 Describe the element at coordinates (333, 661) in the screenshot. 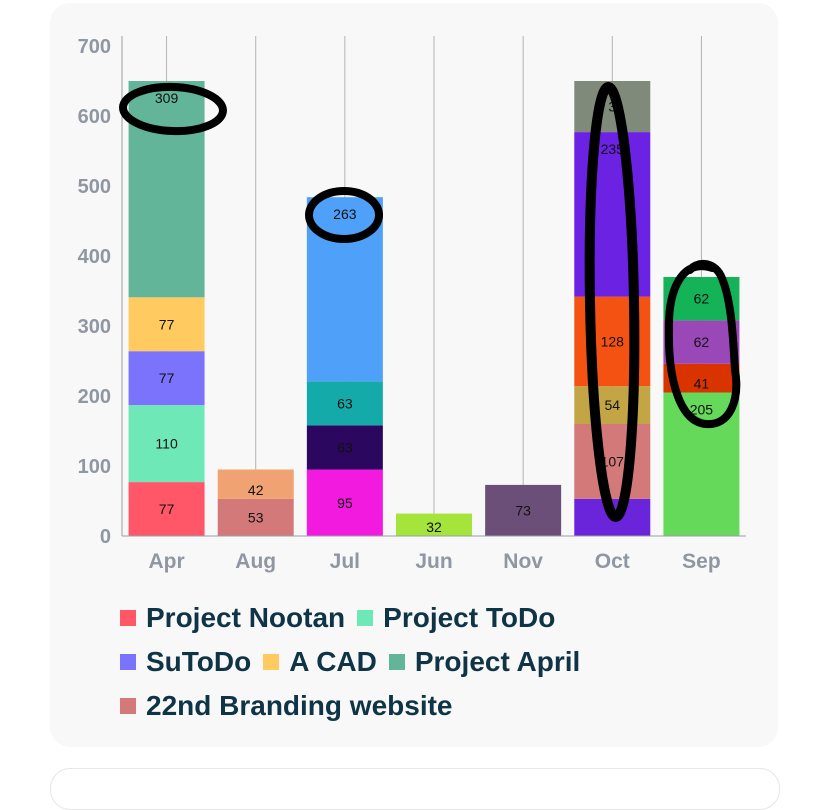

I see `legend-label: A CAD` at that location.